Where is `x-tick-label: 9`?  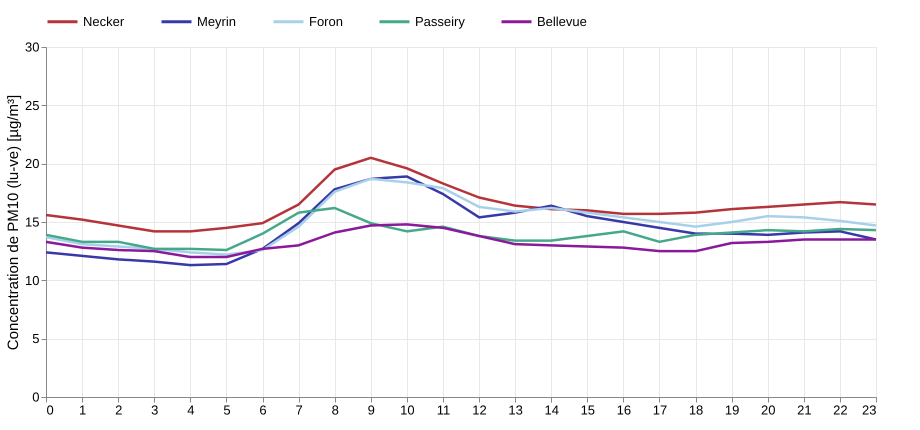
x-tick-label: 9 is located at coordinates (371, 410).